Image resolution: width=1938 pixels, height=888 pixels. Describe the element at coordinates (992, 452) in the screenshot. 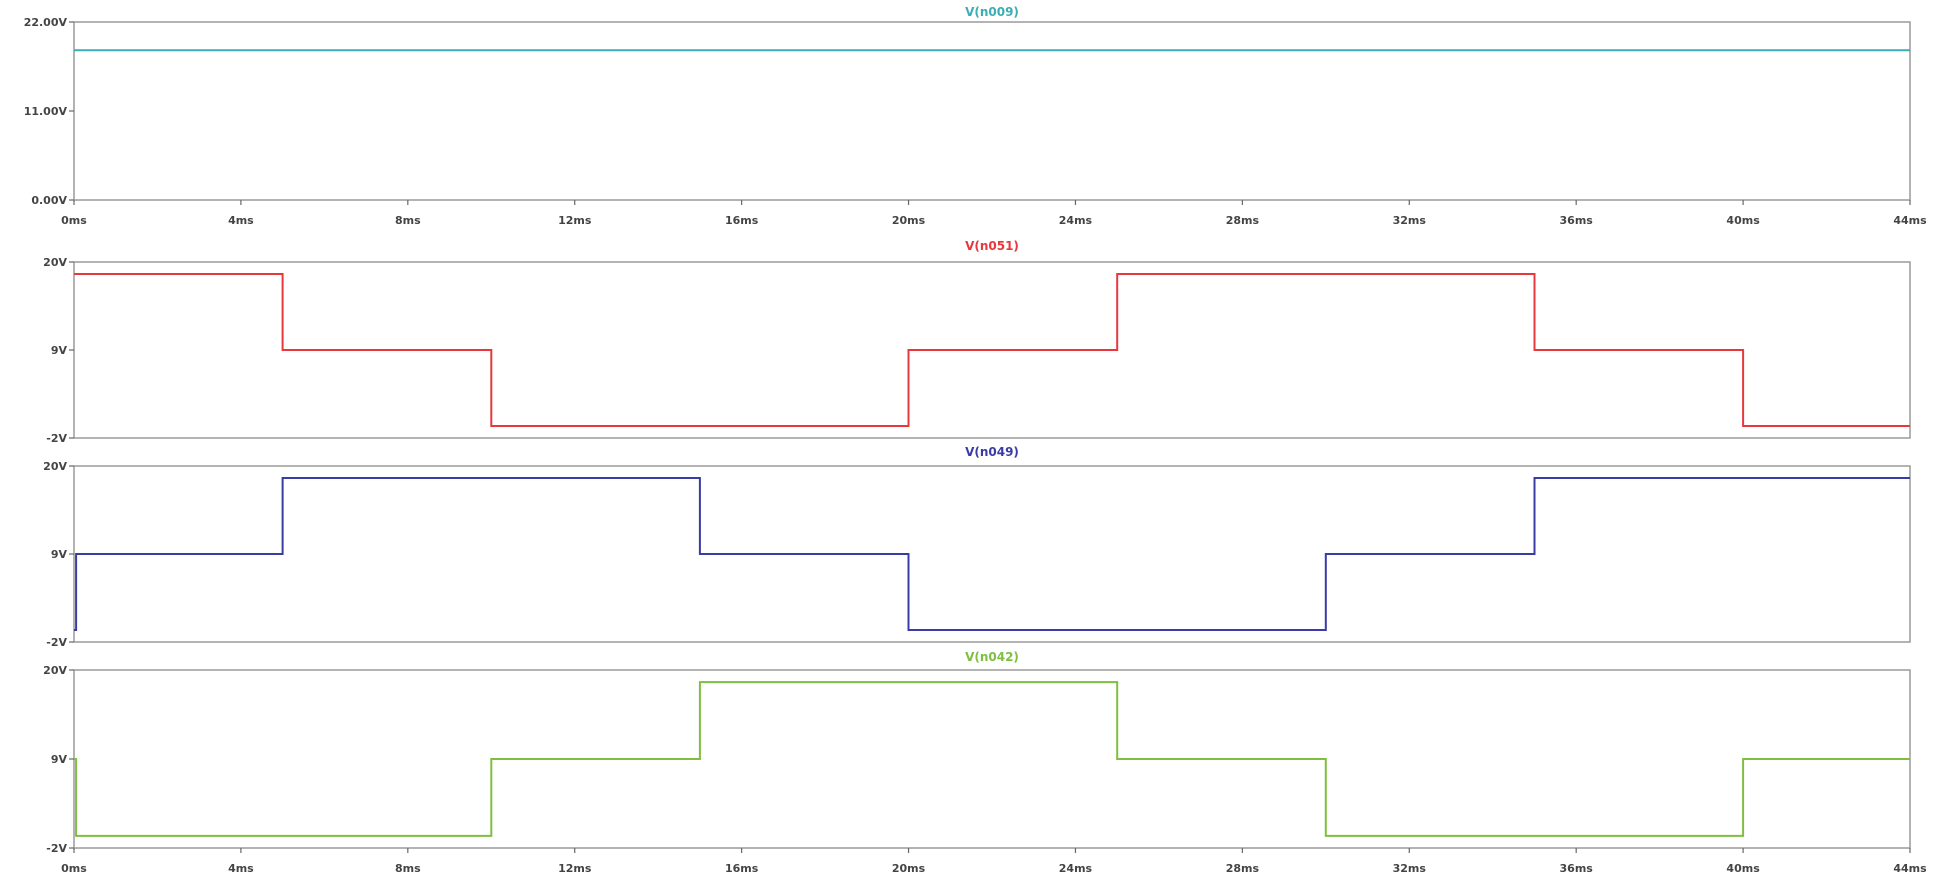

I see `chart-title: V(n049)` at that location.